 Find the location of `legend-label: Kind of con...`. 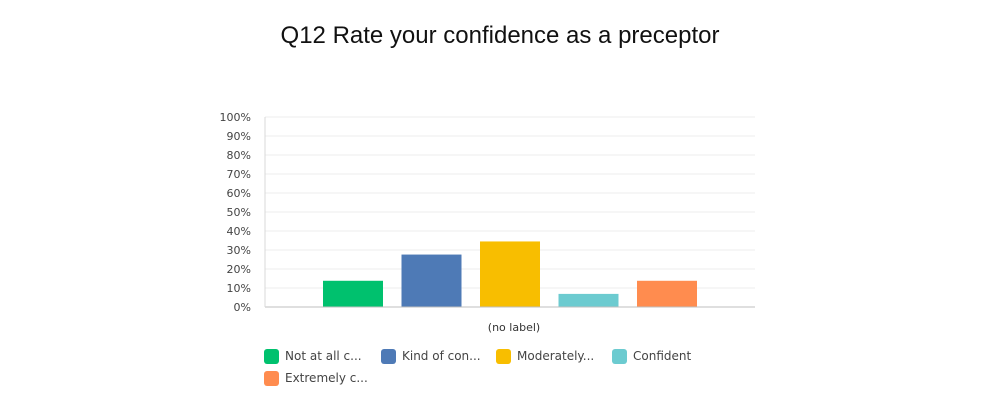

legend-label: Kind of con... is located at coordinates (441, 356).